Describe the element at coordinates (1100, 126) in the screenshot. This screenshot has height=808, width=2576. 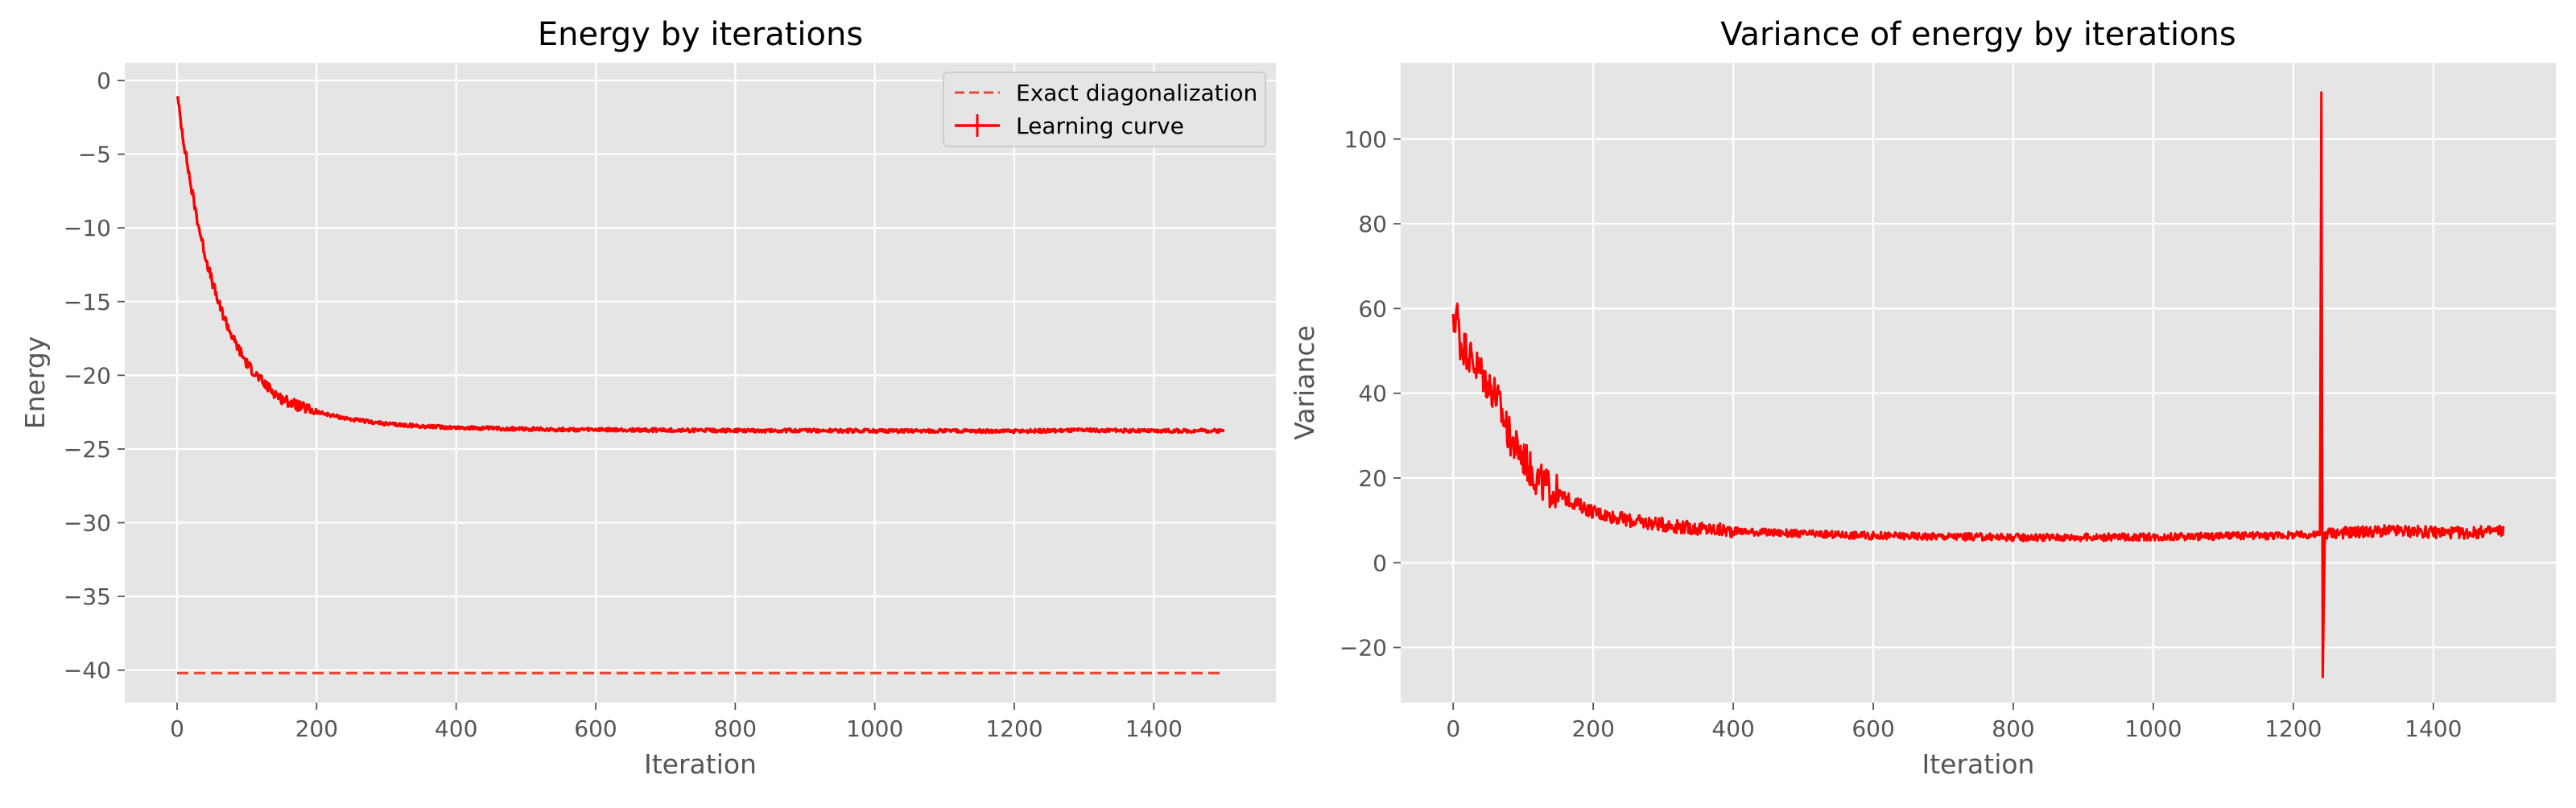
I see `legend-label-learning-curve: Learning curve` at that location.